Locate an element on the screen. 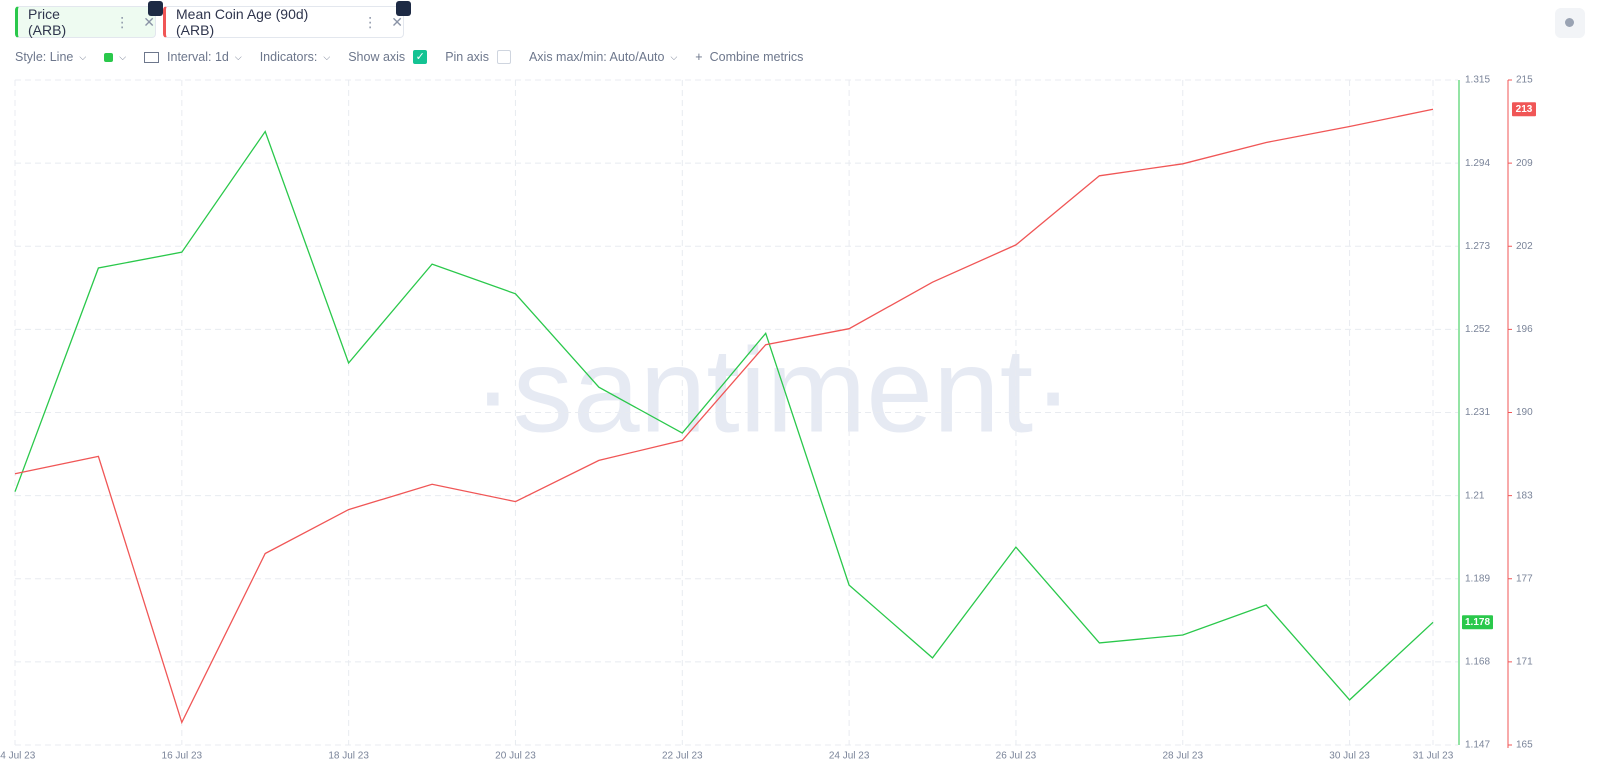 The image size is (1600, 783). show-axis: Show axis ✓ is located at coordinates (388, 57).